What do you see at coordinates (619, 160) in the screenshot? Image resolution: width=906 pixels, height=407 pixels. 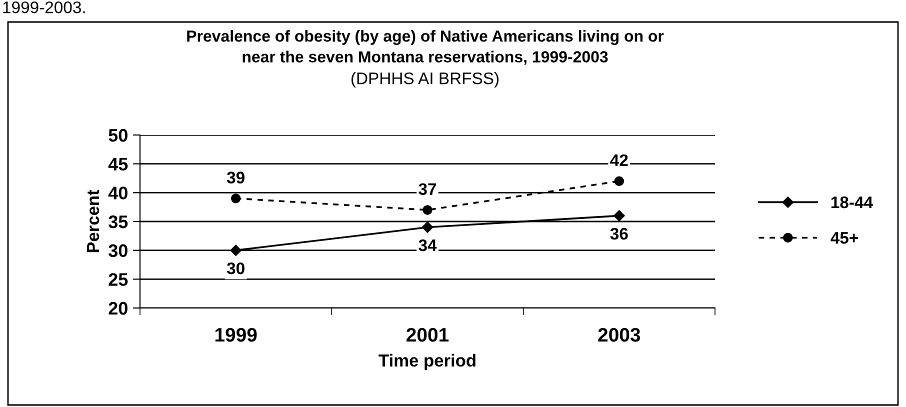 I see `data-label: 42` at bounding box center [619, 160].